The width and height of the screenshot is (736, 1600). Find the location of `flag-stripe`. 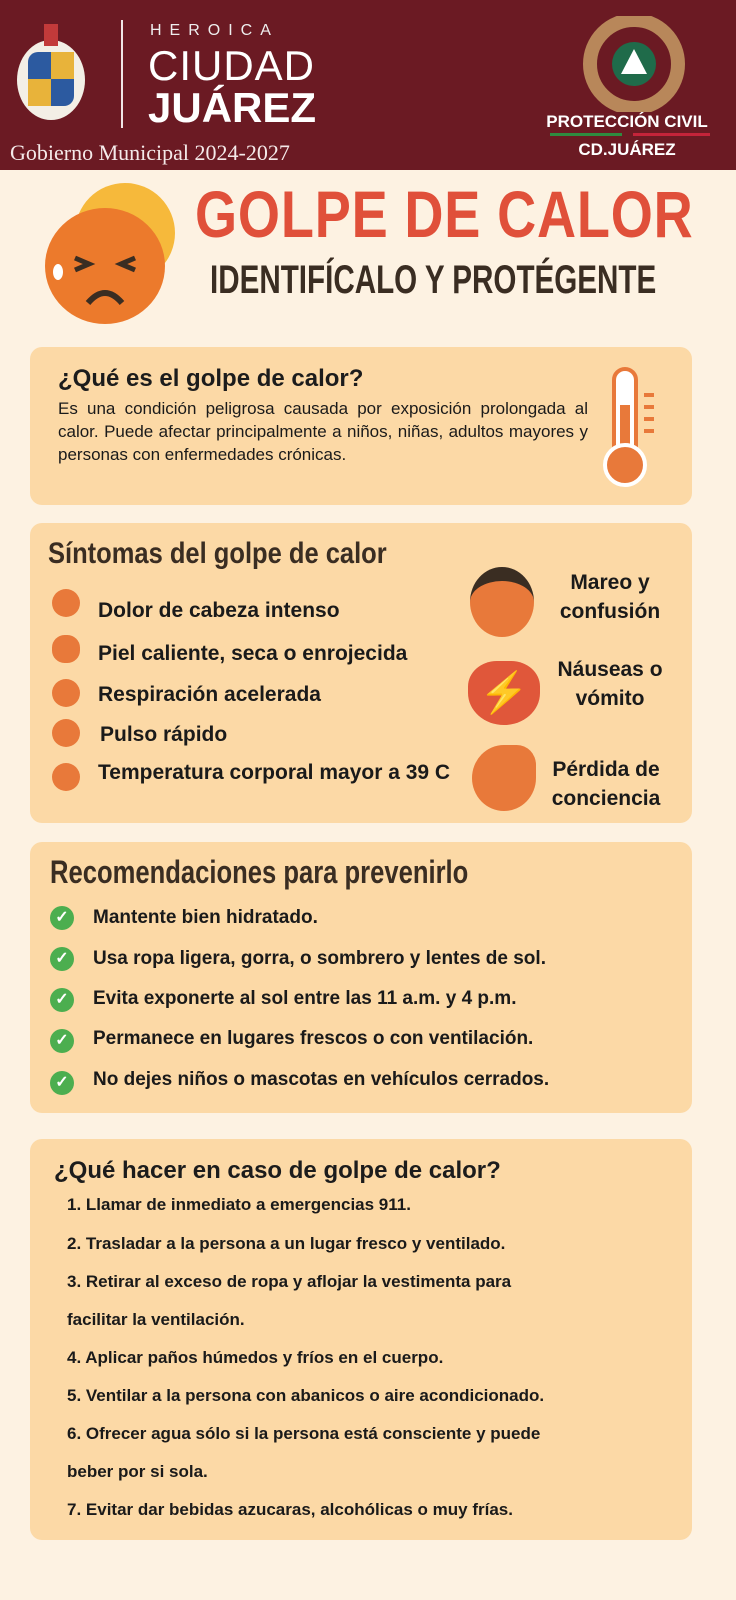

flag-stripe is located at coordinates (630, 134).